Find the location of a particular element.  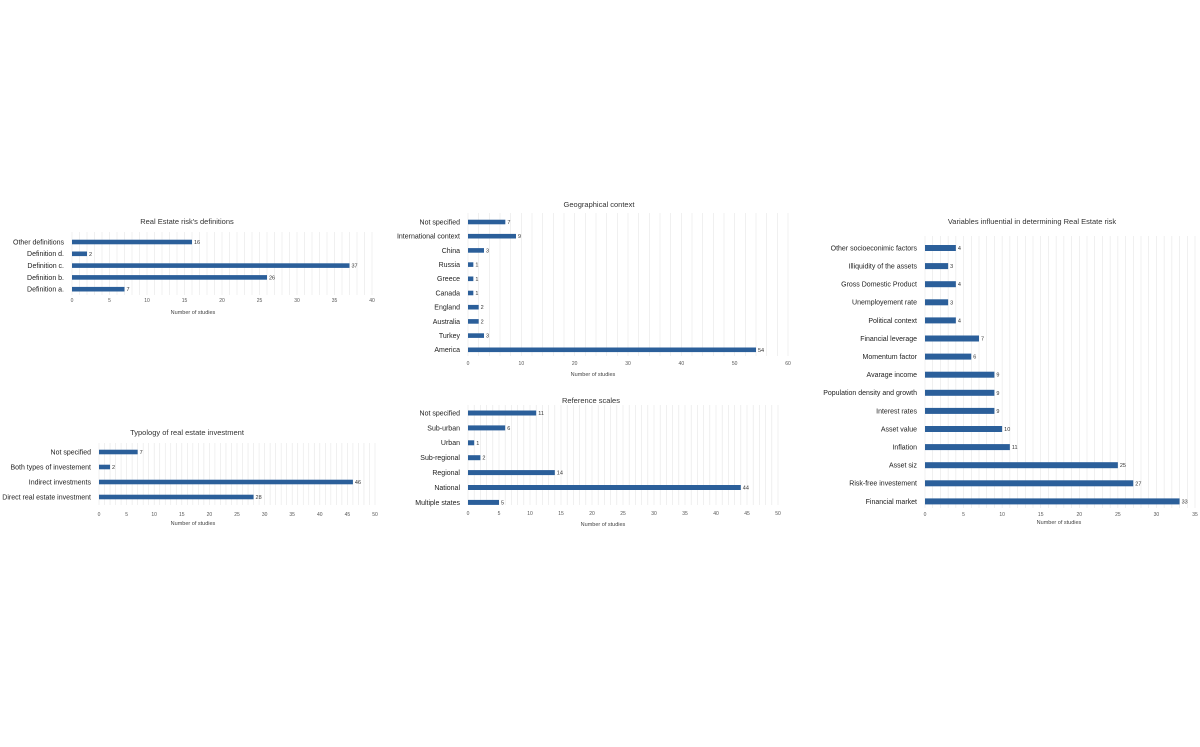

category-label: Both types of investement is located at coordinates (50, 467).